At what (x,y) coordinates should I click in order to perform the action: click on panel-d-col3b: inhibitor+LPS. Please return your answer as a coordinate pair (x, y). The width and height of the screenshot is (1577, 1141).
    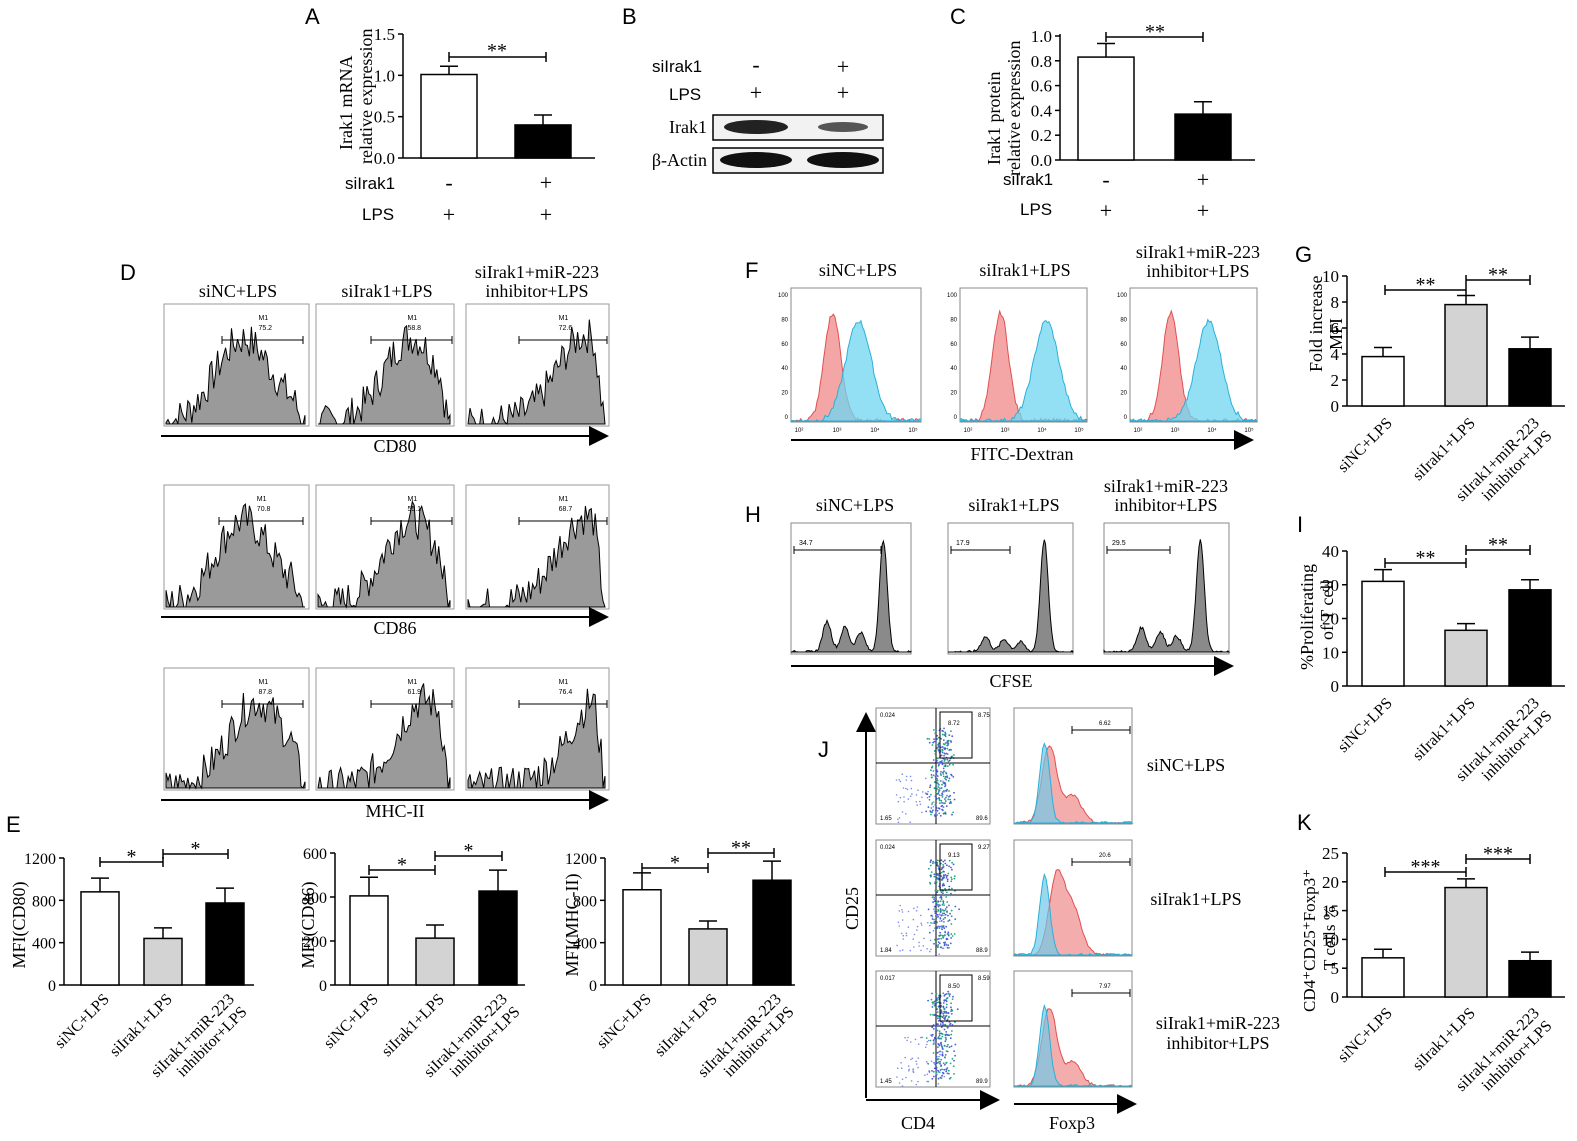
    Looking at the image, I should click on (536, 291).